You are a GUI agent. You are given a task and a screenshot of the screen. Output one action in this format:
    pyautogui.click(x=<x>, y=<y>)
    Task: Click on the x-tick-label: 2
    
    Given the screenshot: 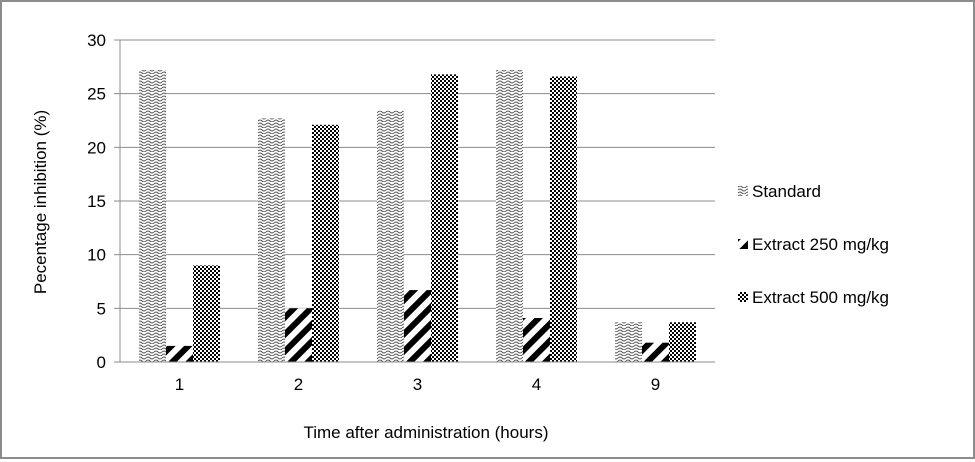 What is the action you would take?
    pyautogui.click(x=298, y=384)
    